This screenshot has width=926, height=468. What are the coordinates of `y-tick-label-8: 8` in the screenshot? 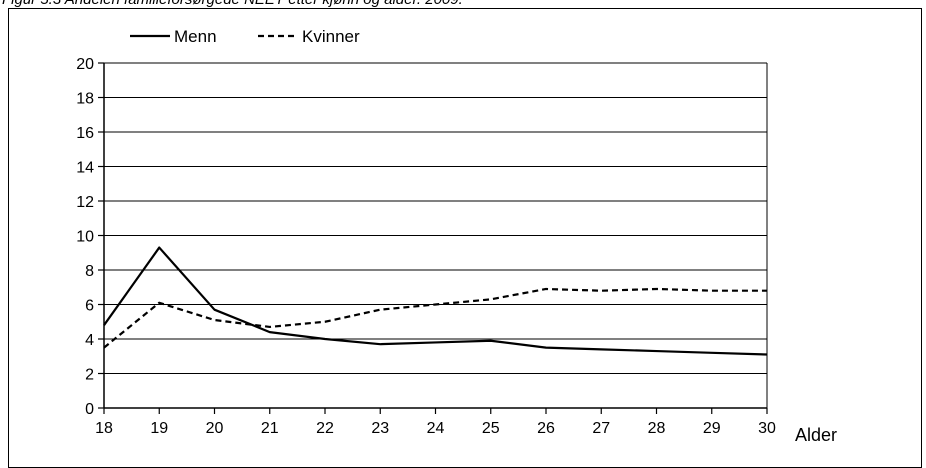 It's located at (89, 271).